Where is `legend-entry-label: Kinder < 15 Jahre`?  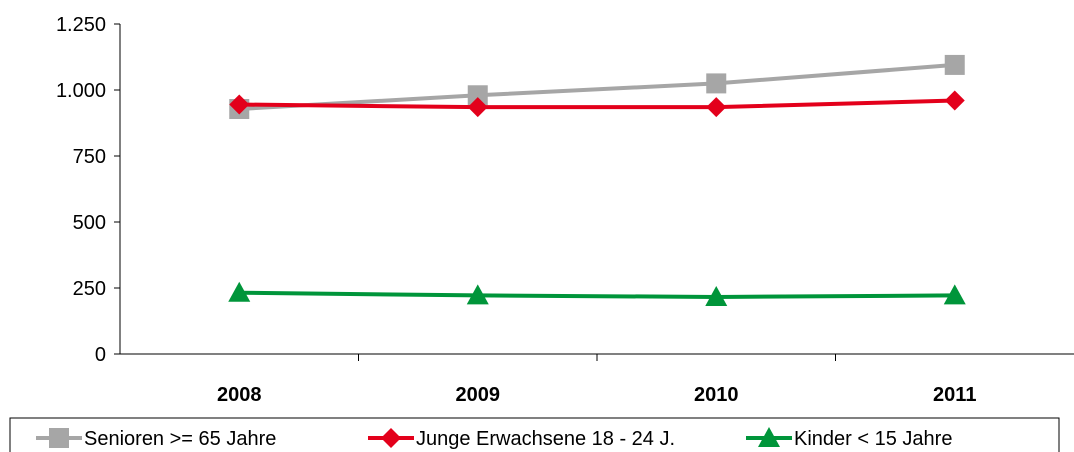 legend-entry-label: Kinder < 15 Jahre is located at coordinates (873, 439).